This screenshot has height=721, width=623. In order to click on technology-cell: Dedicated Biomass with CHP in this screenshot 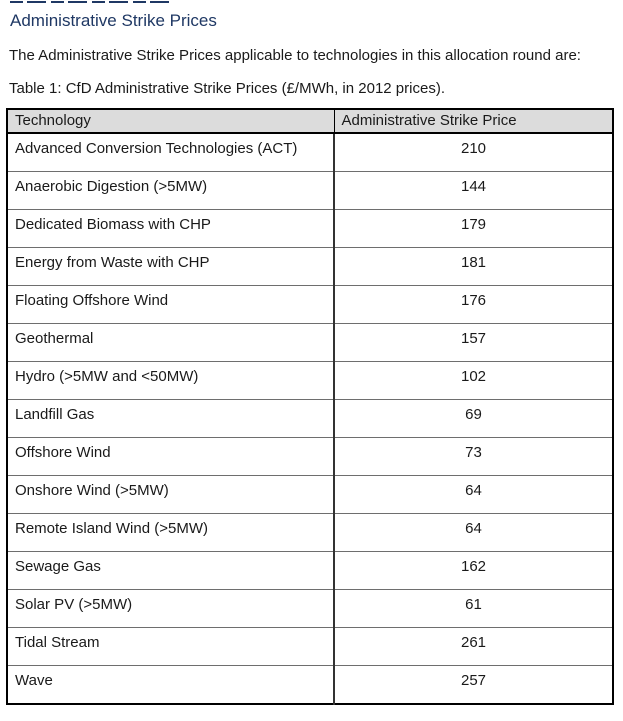, I will do `click(171, 228)`.